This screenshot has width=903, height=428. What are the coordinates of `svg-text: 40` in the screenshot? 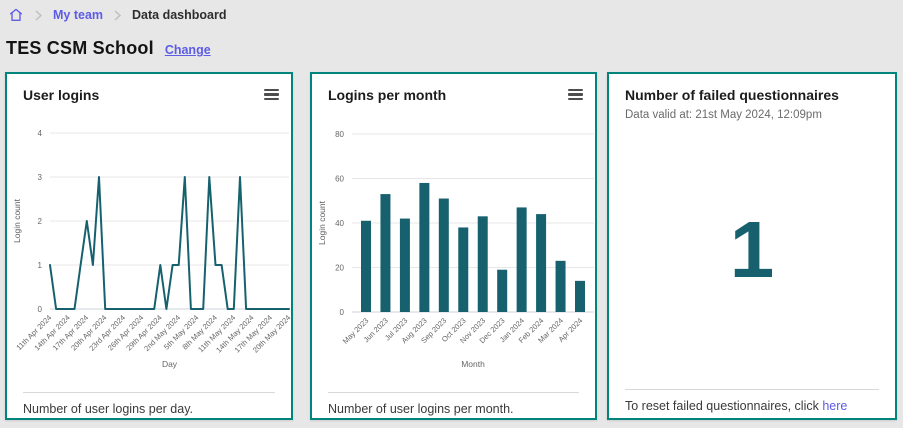 It's located at (339, 223).